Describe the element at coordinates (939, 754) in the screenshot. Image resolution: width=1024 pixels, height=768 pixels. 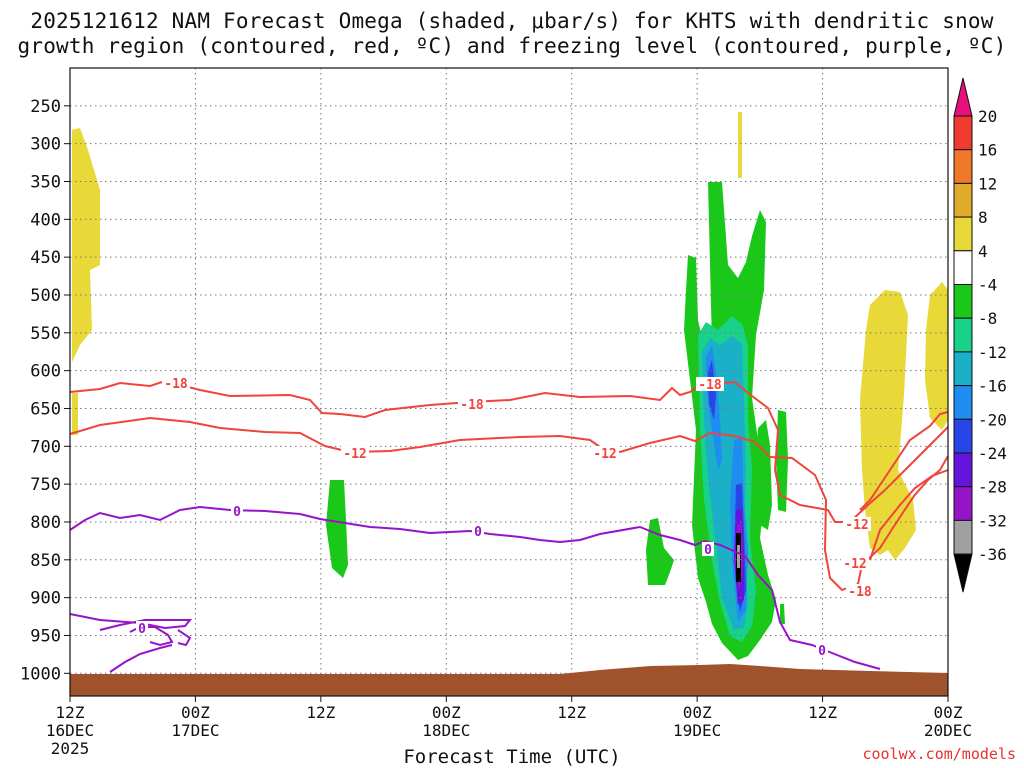
I see `credit-text: coolwx.com/models` at that location.